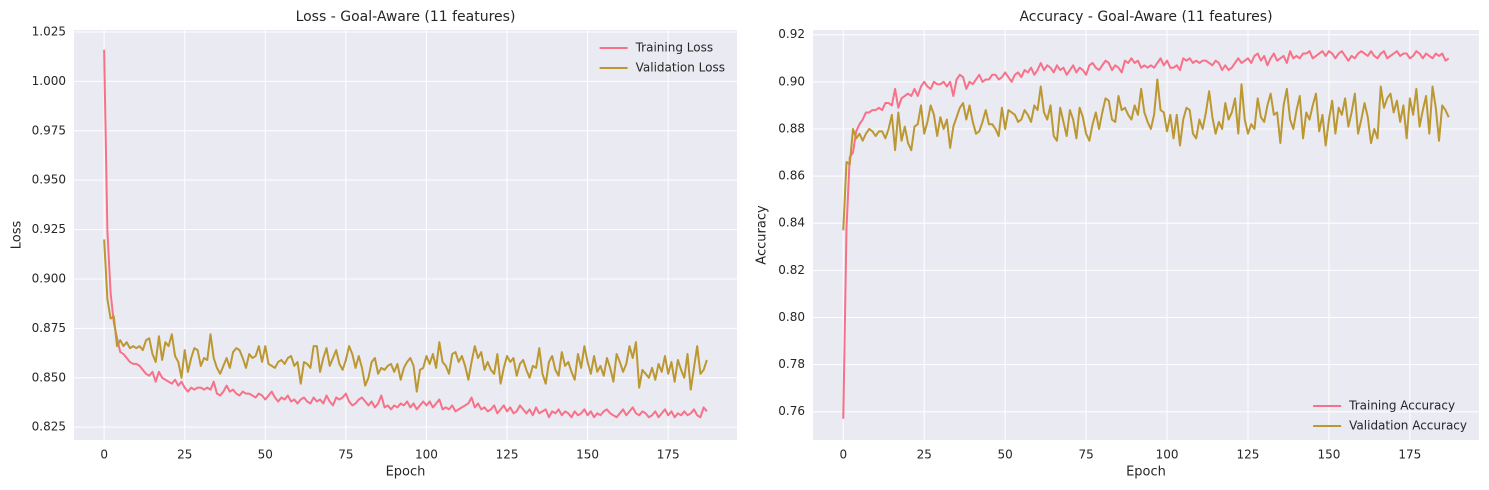 The width and height of the screenshot is (1489, 490). What do you see at coordinates (1408, 426) in the screenshot?
I see `legend-label: Validation Accuracy` at bounding box center [1408, 426].